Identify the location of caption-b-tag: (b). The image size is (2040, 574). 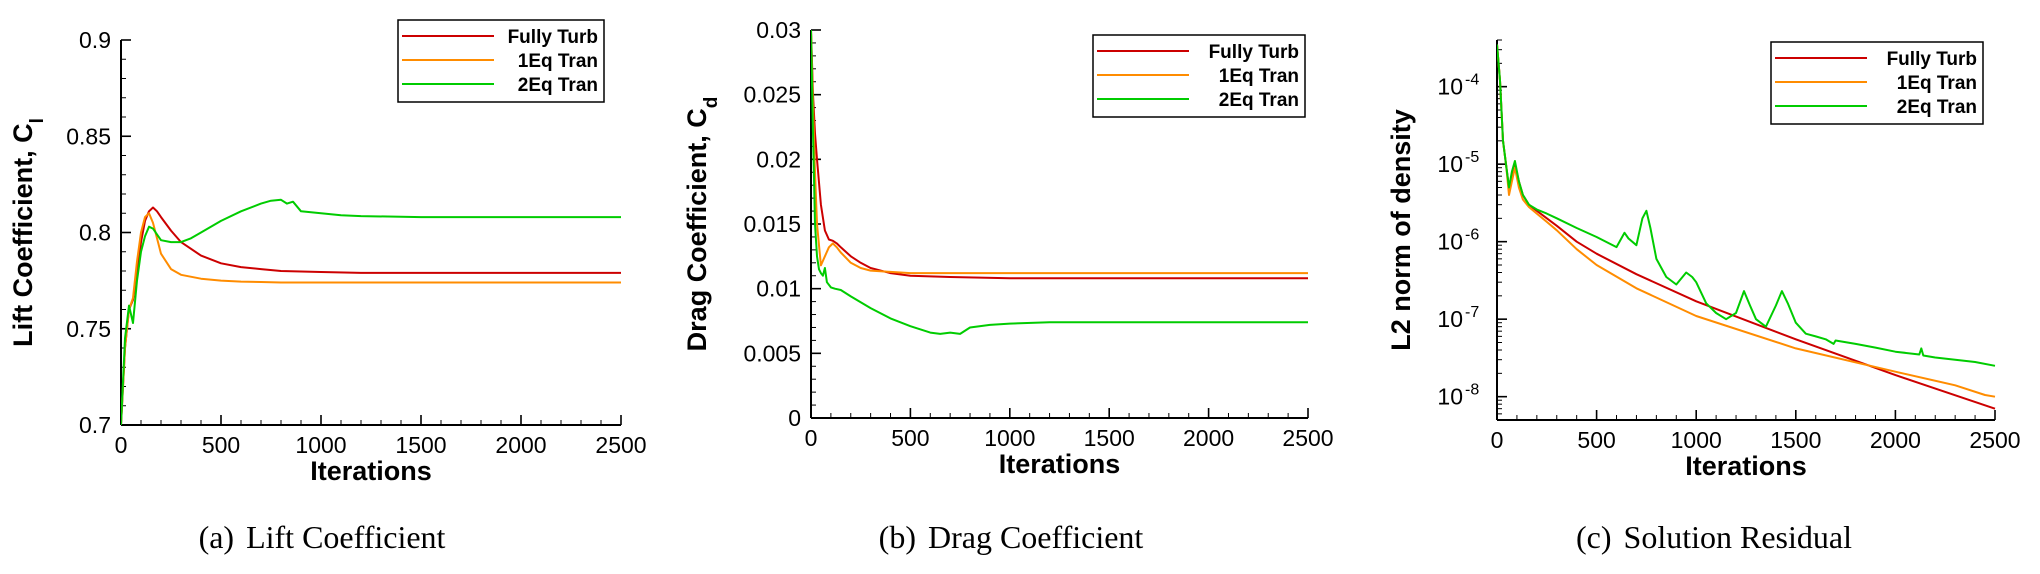
(897, 537).